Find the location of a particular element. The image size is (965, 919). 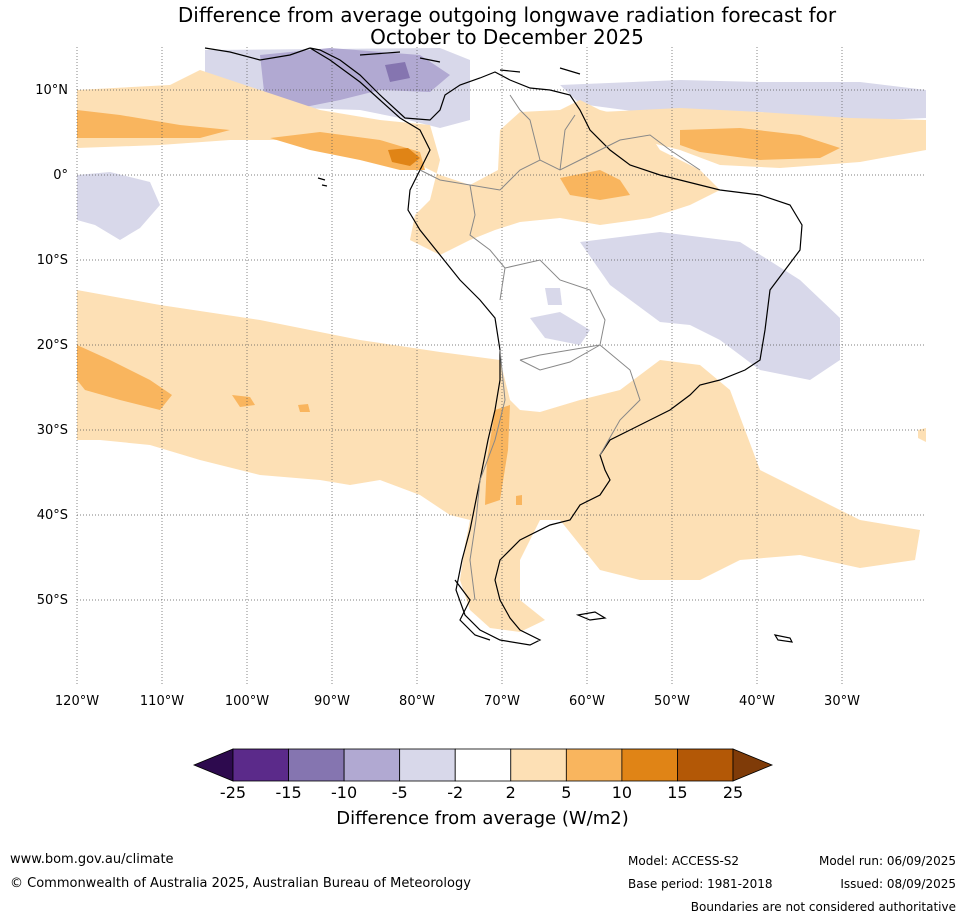

colorbar: -25 -15 -10 -5 -2 2 5 10 15 25 is located at coordinates (483, 775).